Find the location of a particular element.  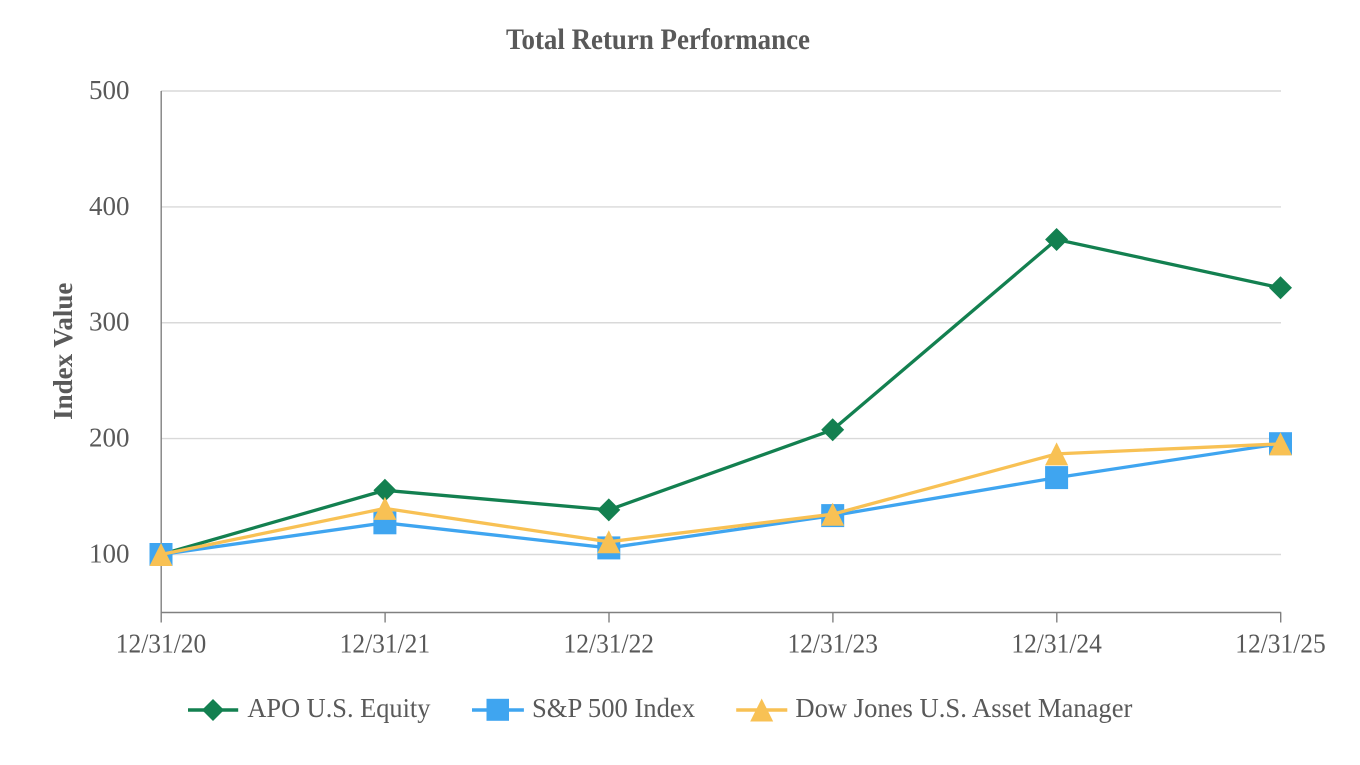

svg-text: S&P 500 Index is located at coordinates (613, 708).